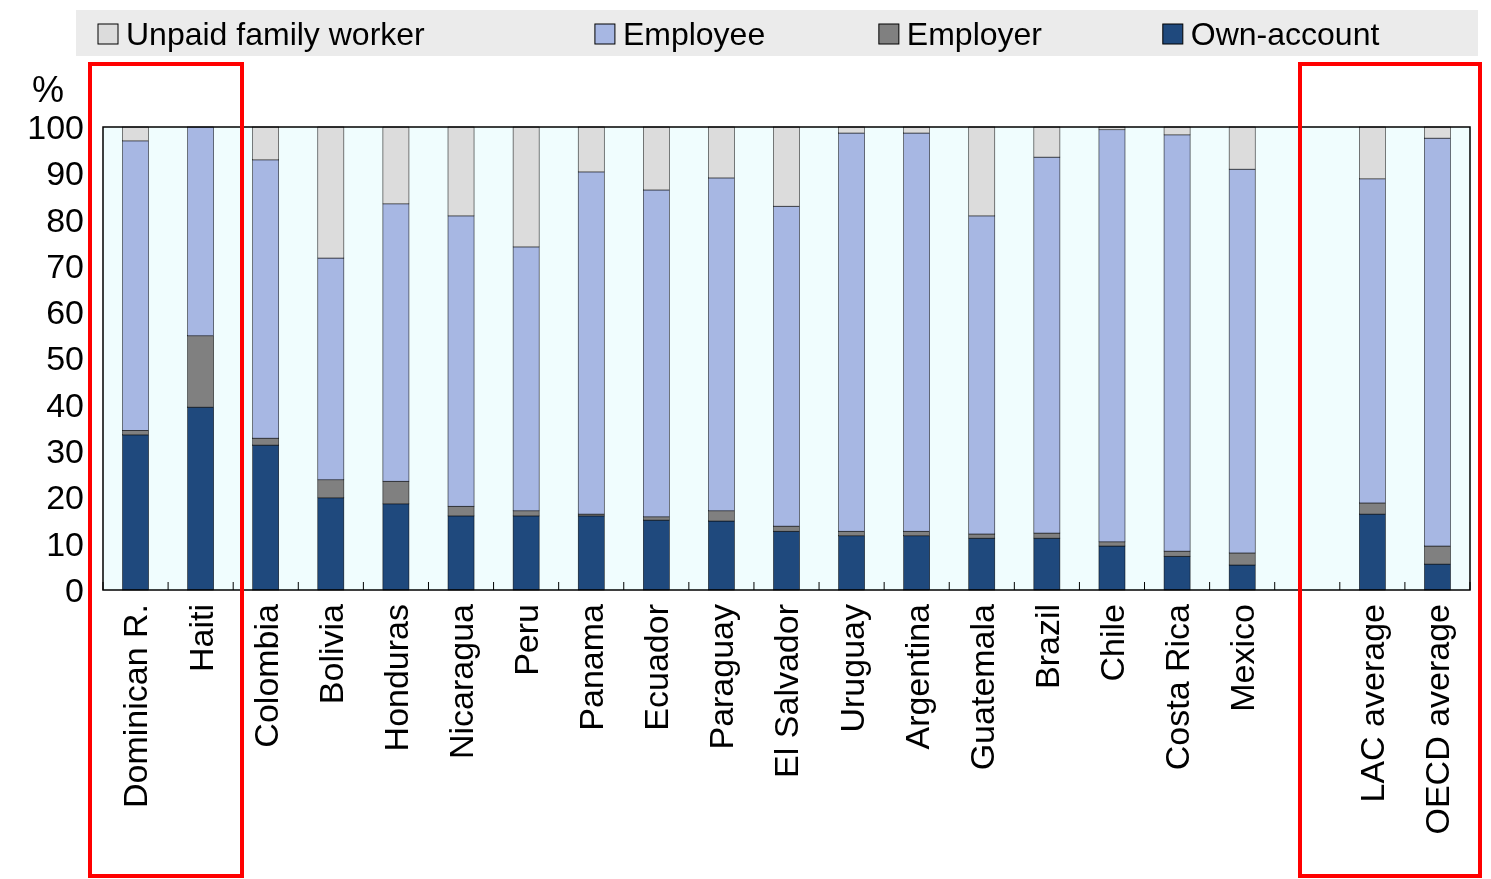 This screenshot has width=1491, height=879. What do you see at coordinates (74, 589) in the screenshot?
I see `y-tick-label: 0` at bounding box center [74, 589].